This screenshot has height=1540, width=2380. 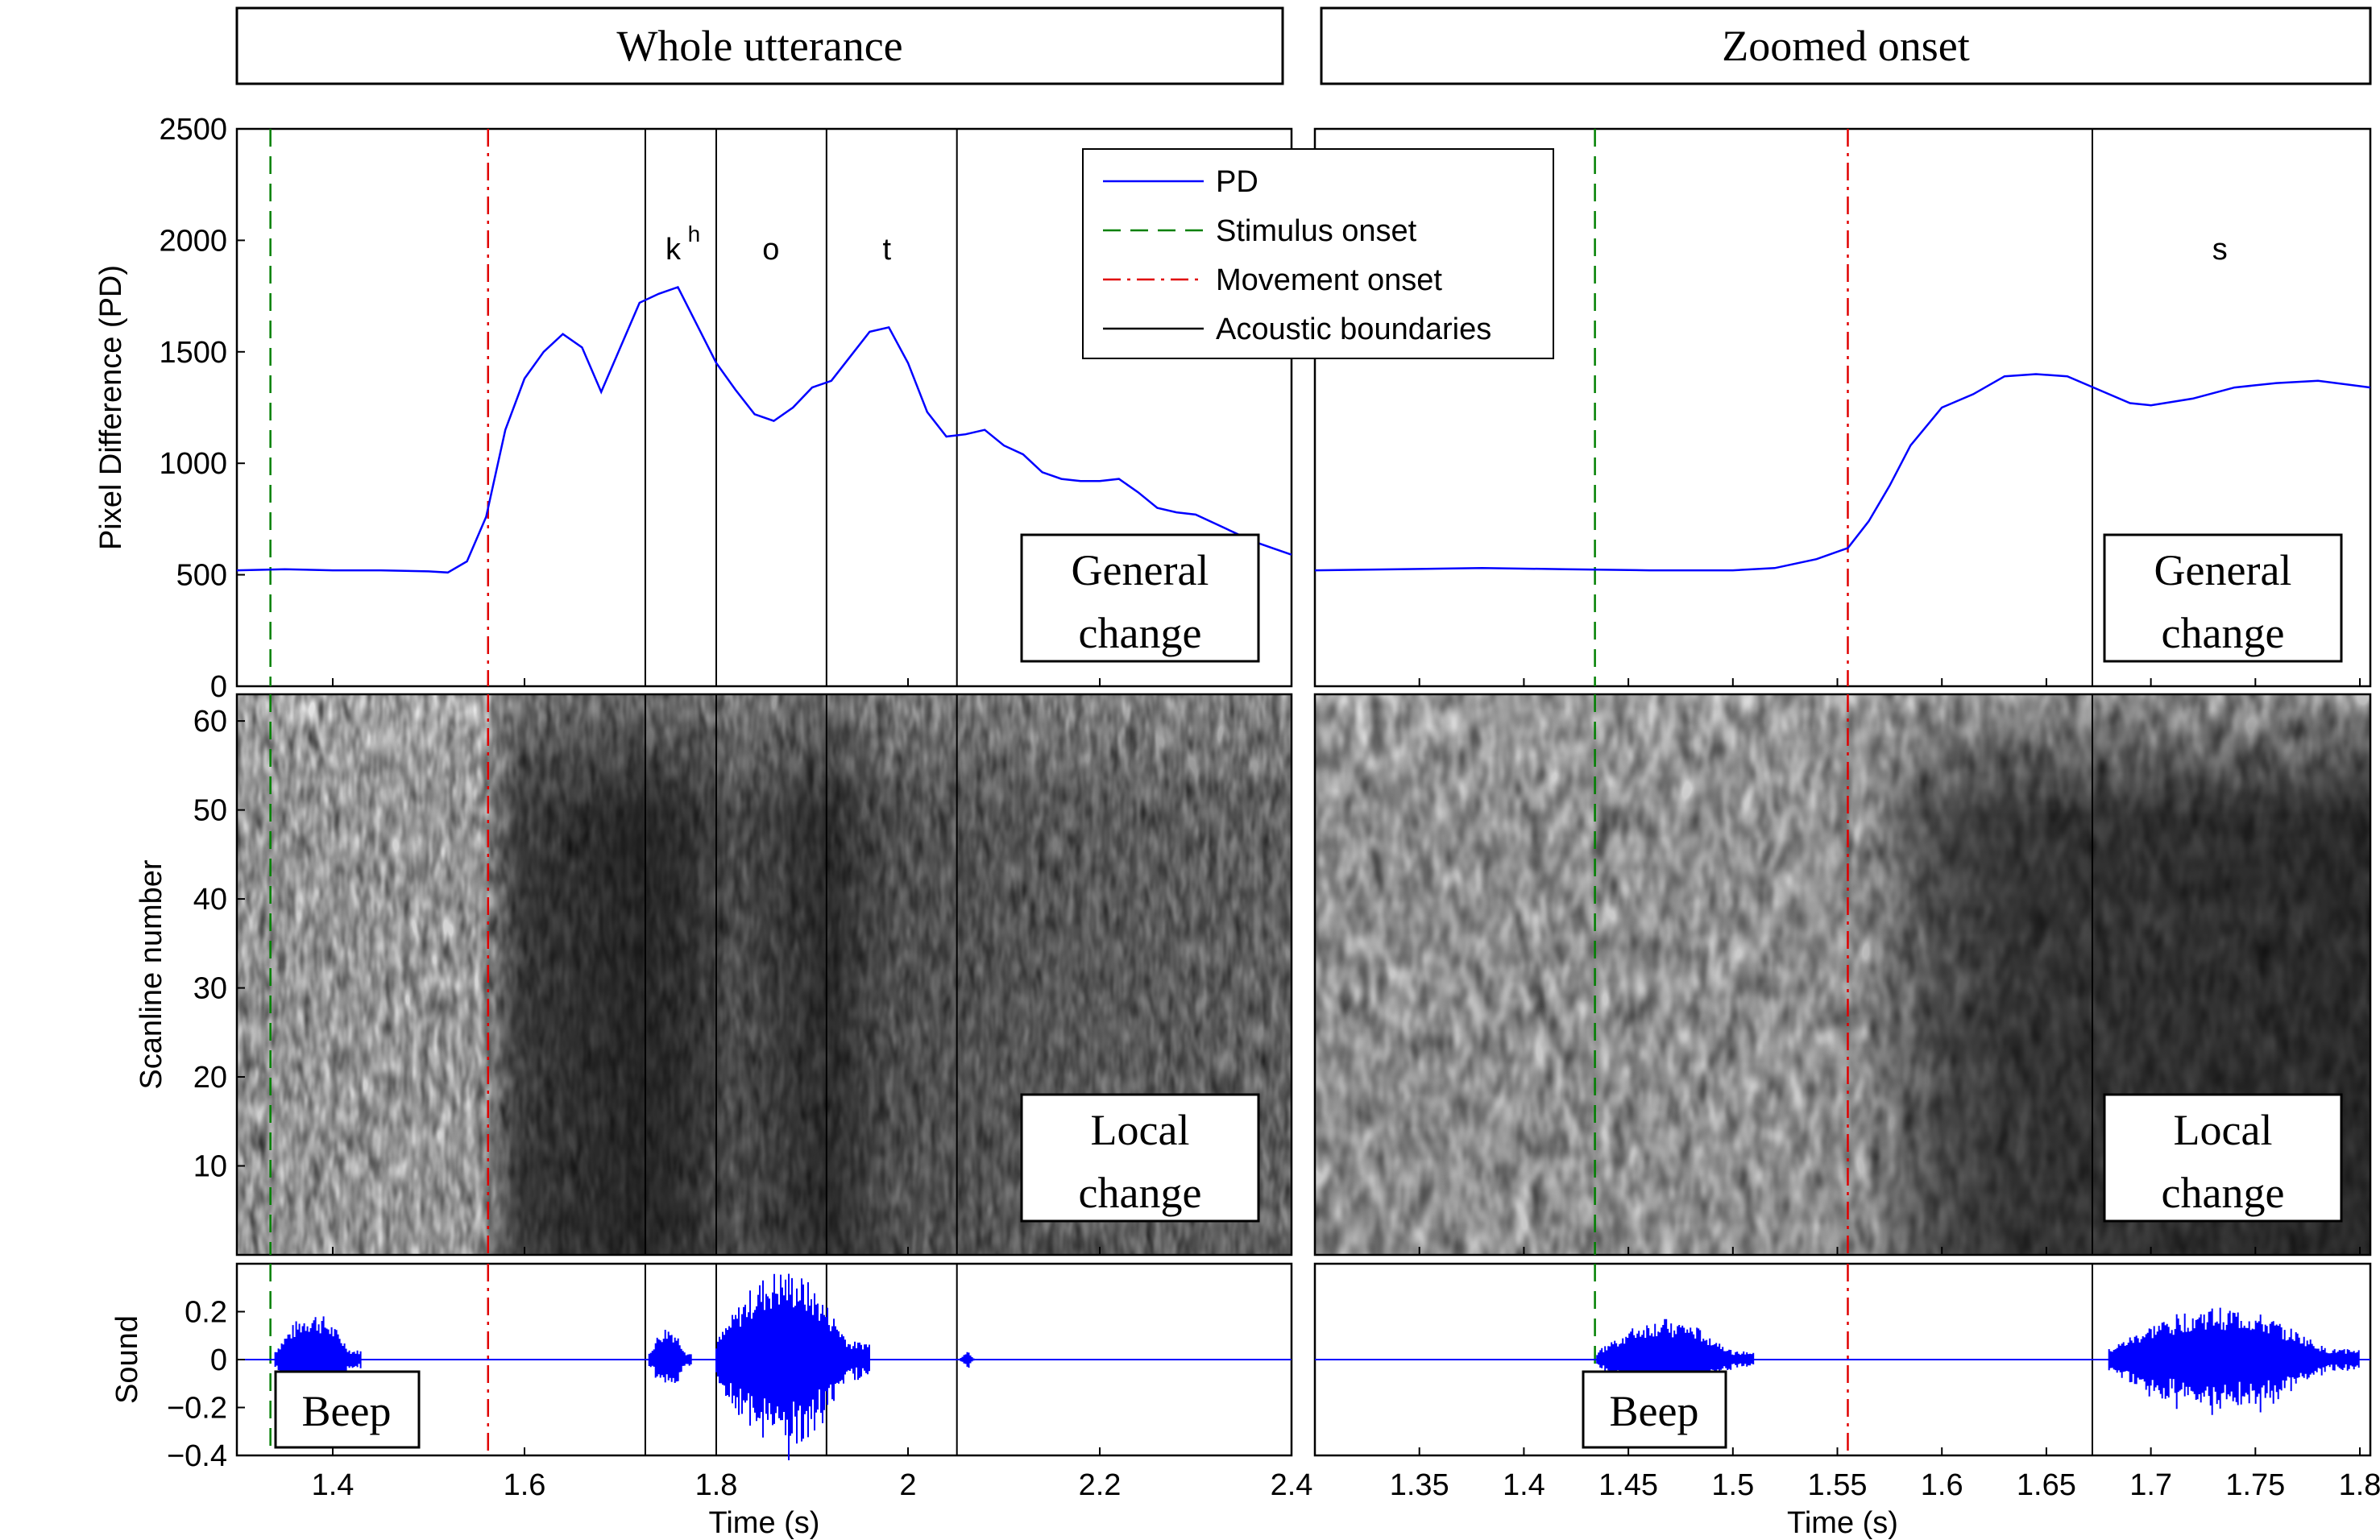 I want to click on x-tick-label: 2.4, so click(x=1292, y=1485).